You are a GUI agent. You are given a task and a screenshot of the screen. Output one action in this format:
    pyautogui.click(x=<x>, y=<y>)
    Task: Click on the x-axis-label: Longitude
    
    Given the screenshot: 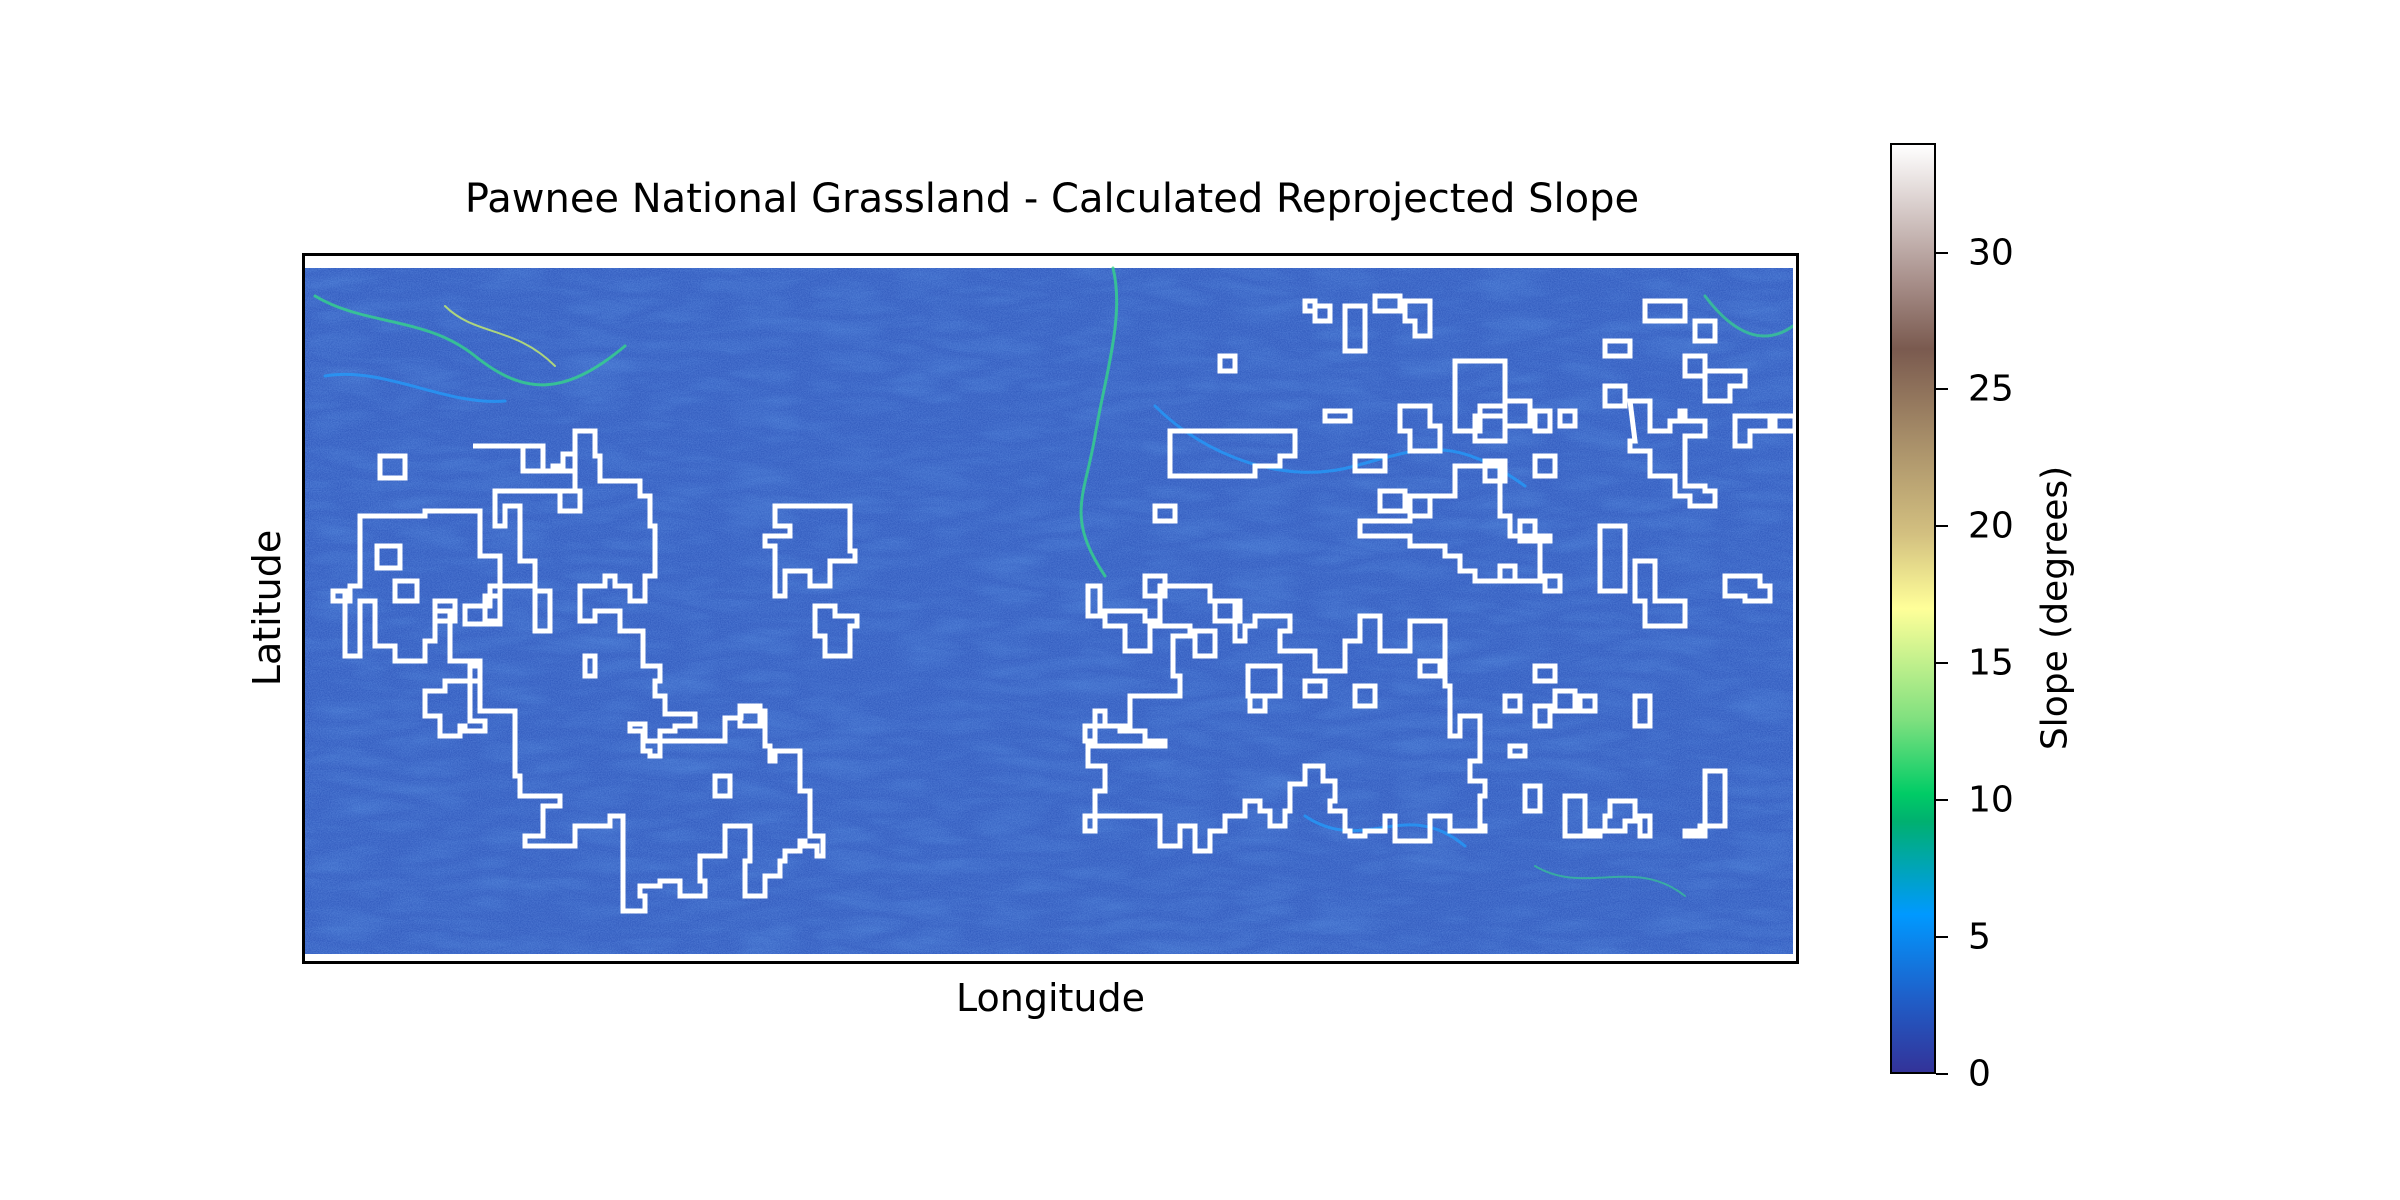 What is the action you would take?
    pyautogui.click(x=1050, y=998)
    